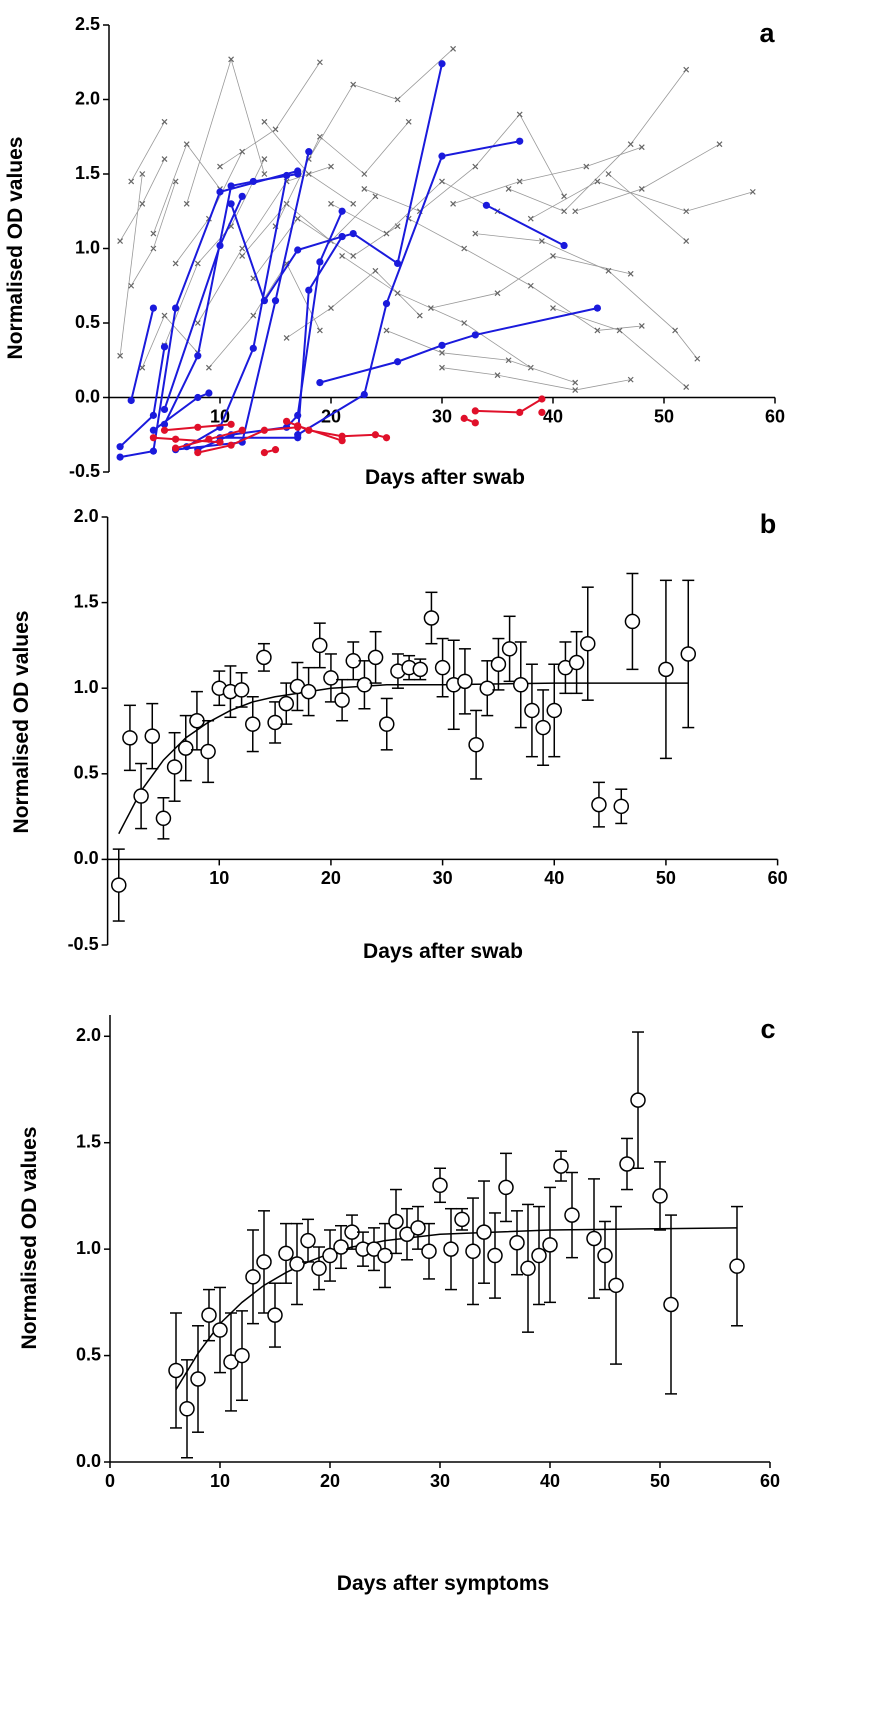 The height and width of the screenshot is (1720, 873). Describe the element at coordinates (443, 1583) in the screenshot. I see `x-axis-title: Days after symptoms` at that location.